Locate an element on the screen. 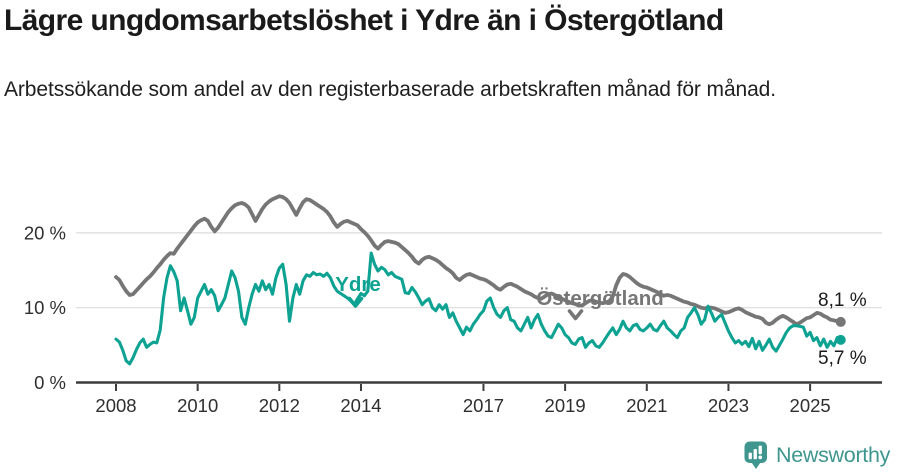 The width and height of the screenshot is (900, 474). newsworthy-icon is located at coordinates (755, 455).